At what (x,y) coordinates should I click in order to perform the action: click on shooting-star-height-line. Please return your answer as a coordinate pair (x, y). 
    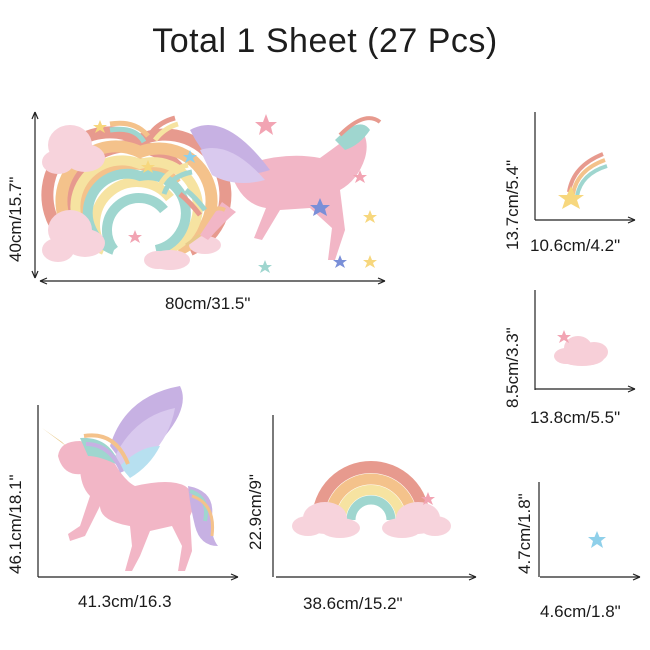
    Looking at the image, I should click on (535, 166).